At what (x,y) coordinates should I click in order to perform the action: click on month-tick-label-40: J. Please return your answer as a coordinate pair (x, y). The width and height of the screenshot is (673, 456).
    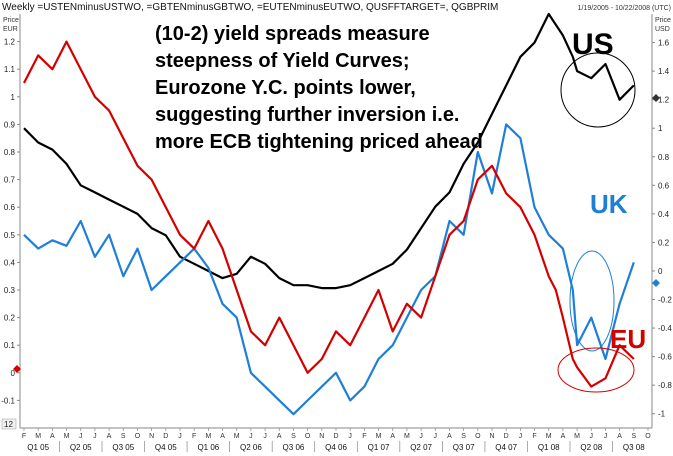
    Looking at the image, I should click on (592, 436).